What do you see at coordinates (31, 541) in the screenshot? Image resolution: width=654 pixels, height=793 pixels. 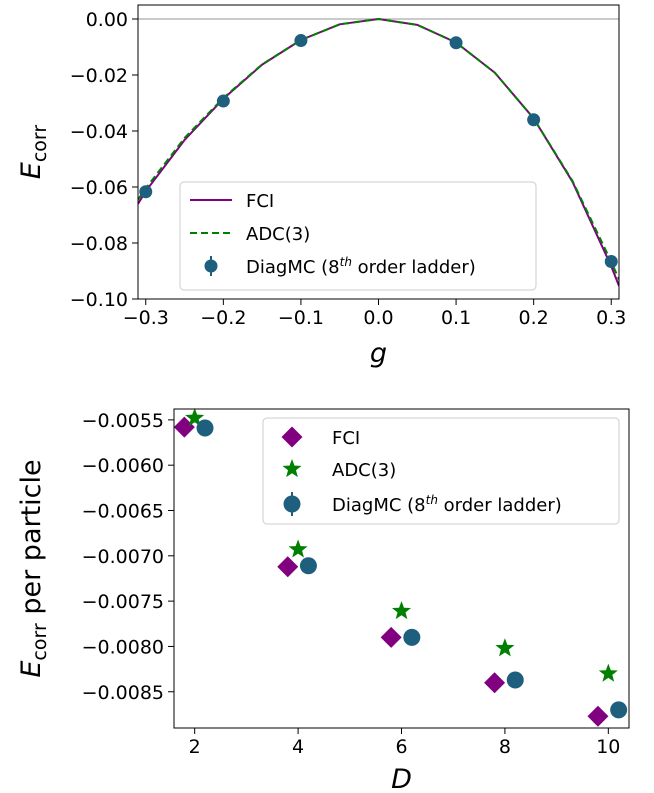 I see `y-label-suffix: per particle` at bounding box center [31, 541].